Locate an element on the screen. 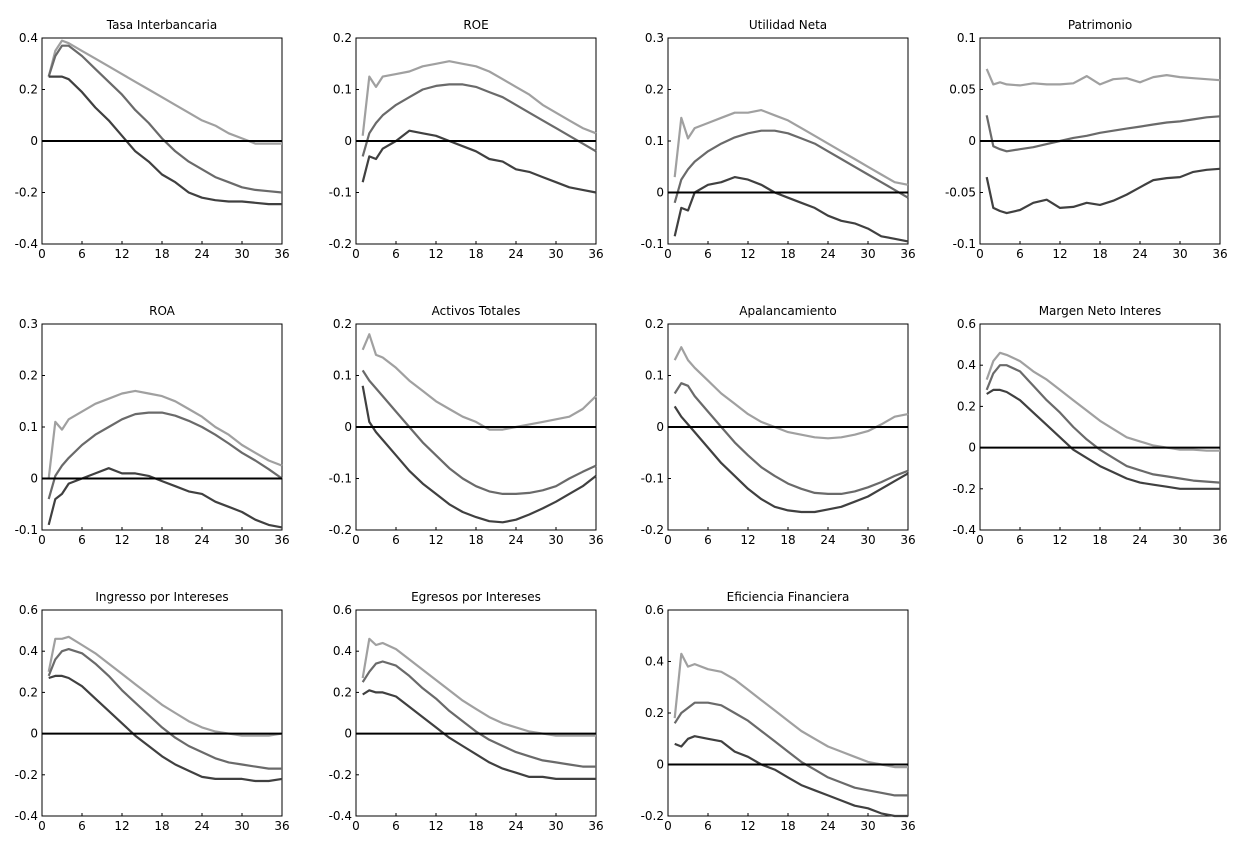 Image resolution: width=1242 pixels, height=858 pixels. panel-title: Ingresso por Intereses is located at coordinates (161, 597).